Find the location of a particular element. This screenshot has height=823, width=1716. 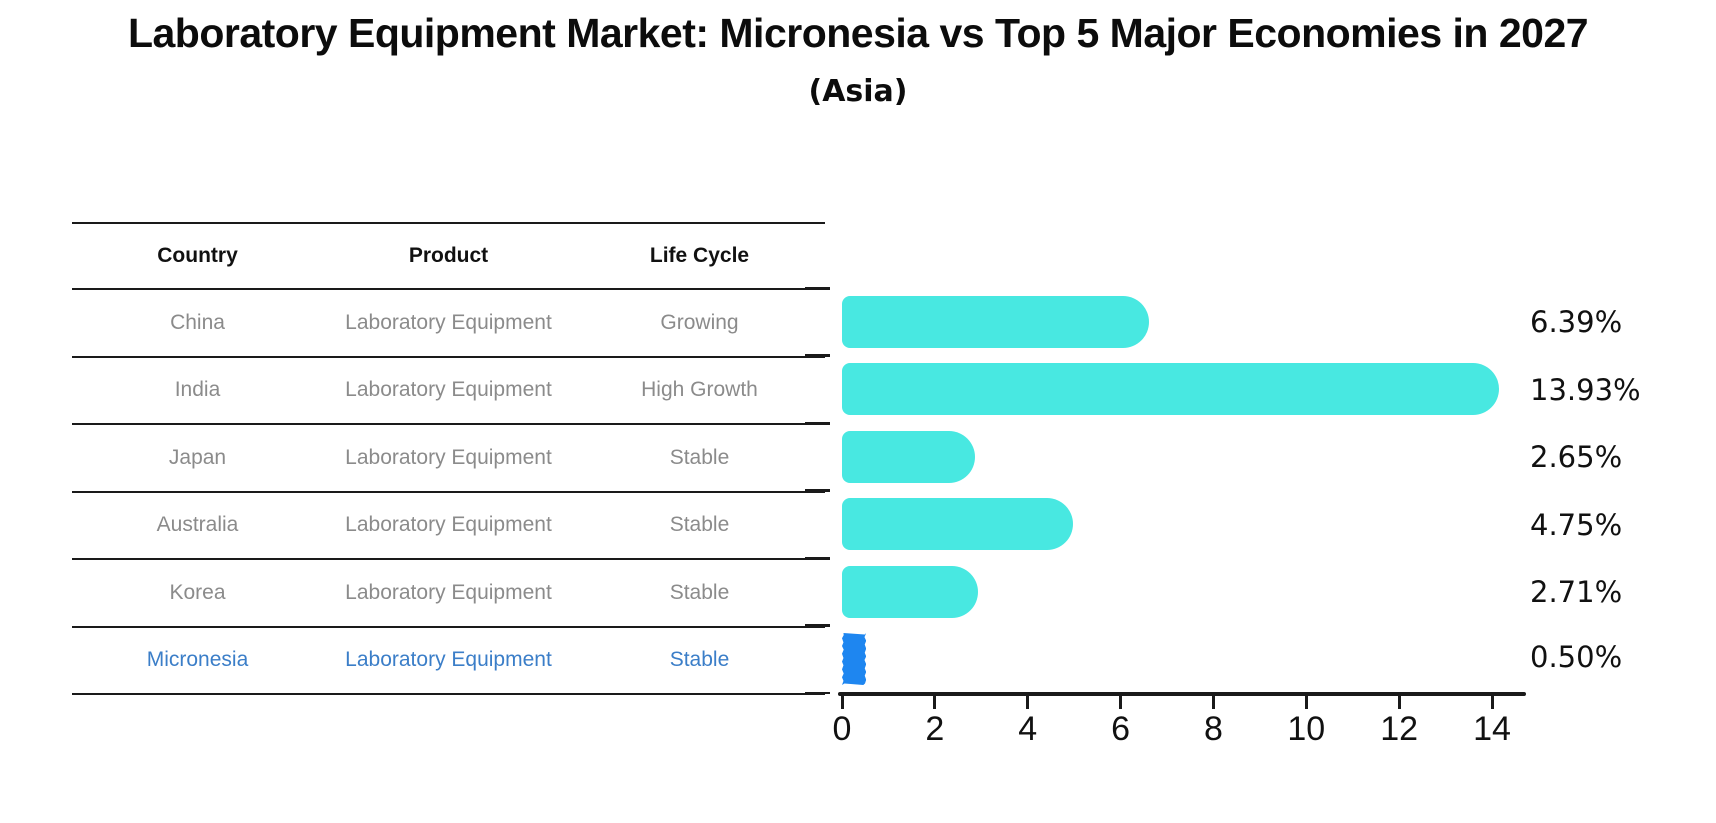

tick-label: 10 is located at coordinates (1306, 729).